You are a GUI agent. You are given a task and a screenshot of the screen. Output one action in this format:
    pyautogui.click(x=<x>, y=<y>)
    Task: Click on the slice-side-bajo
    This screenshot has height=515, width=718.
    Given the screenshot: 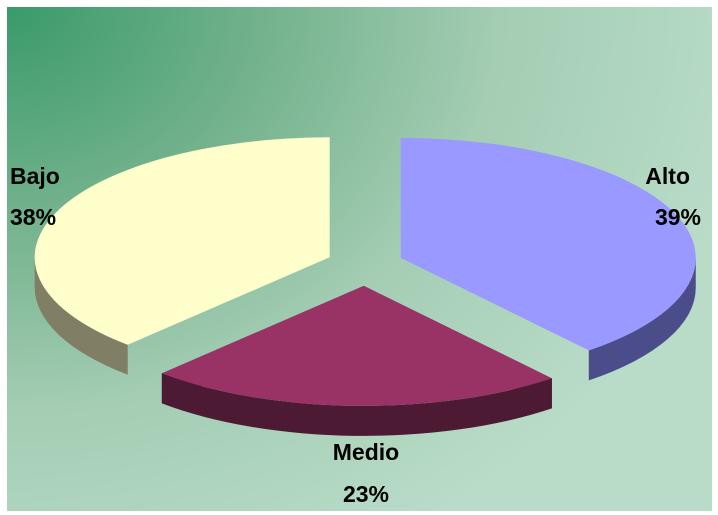 What is the action you would take?
    pyautogui.click(x=81, y=316)
    